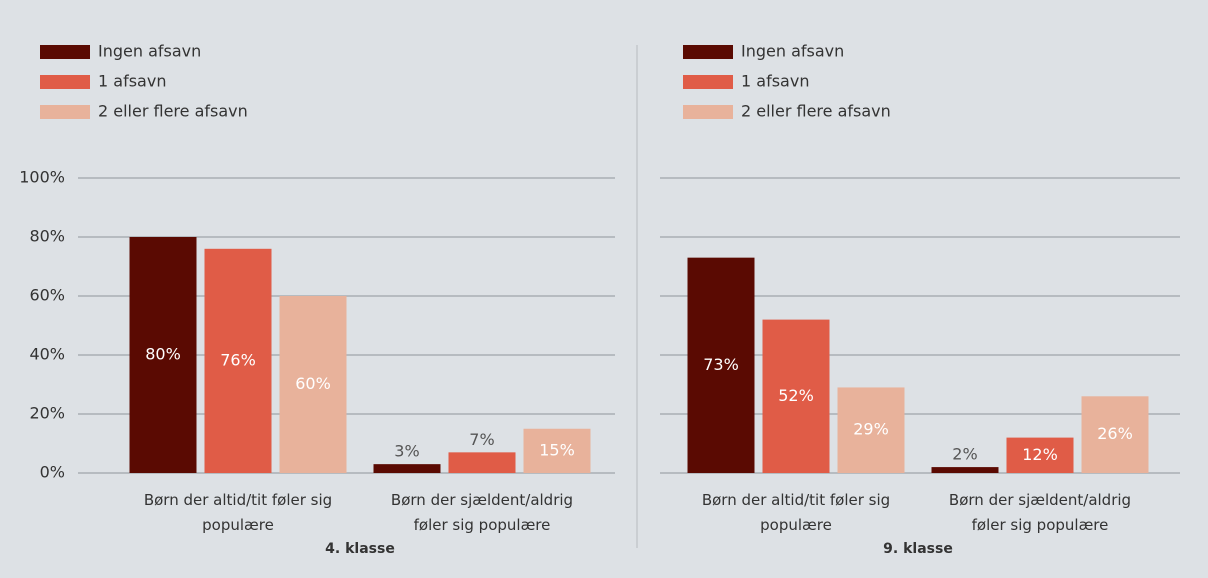 The height and width of the screenshot is (578, 1208). What do you see at coordinates (481, 439) in the screenshot?
I see `value-label: 7%` at bounding box center [481, 439].